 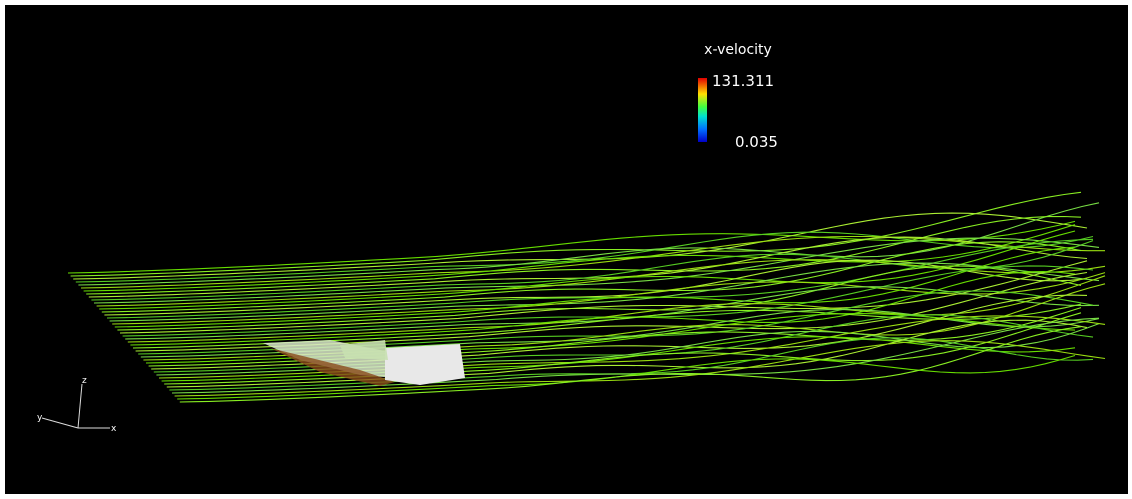 What do you see at coordinates (114, 429) in the screenshot?
I see `x-label: x` at bounding box center [114, 429].